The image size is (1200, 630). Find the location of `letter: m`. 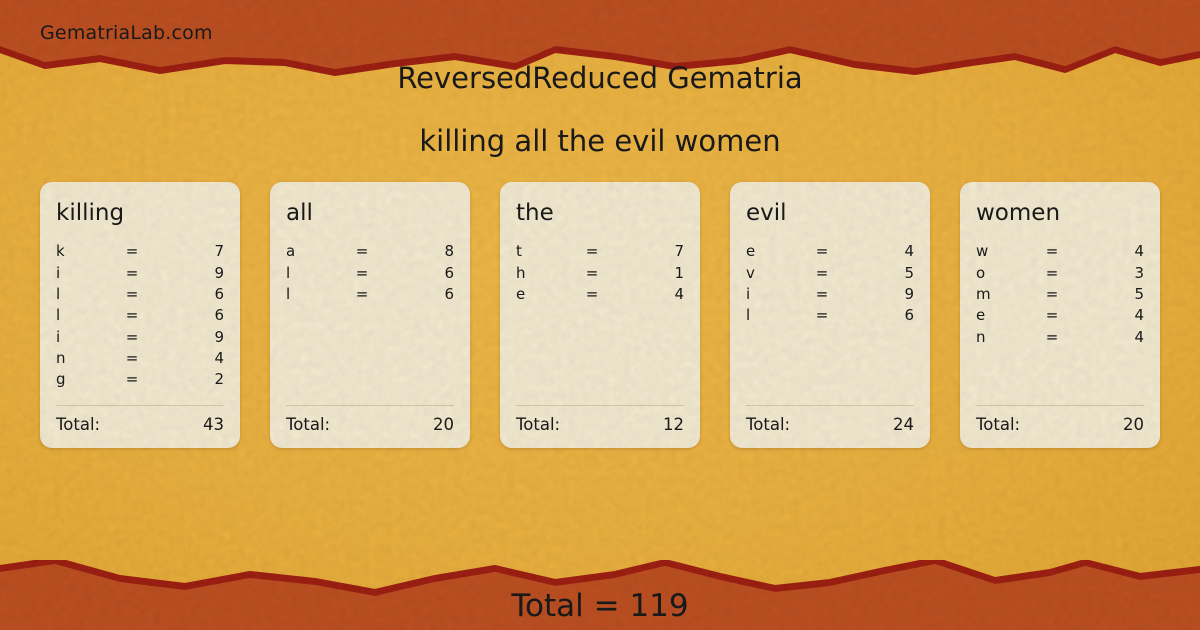

letter: m is located at coordinates (983, 294).